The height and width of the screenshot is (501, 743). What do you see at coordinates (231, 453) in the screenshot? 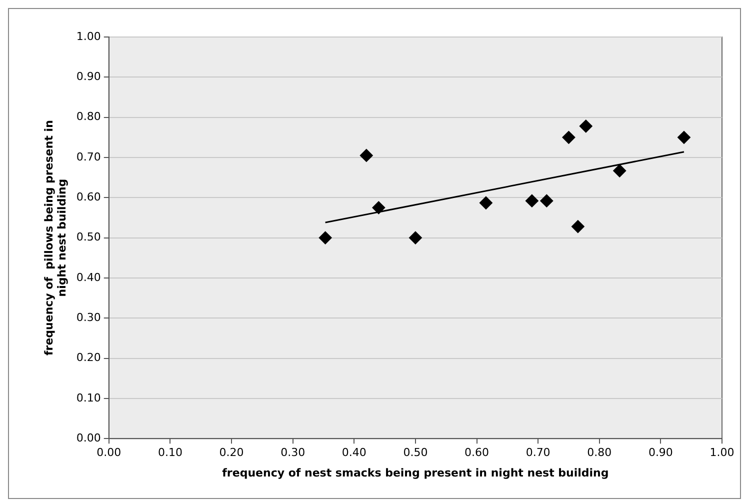
I see `x-tick-label: 0.20` at bounding box center [231, 453].